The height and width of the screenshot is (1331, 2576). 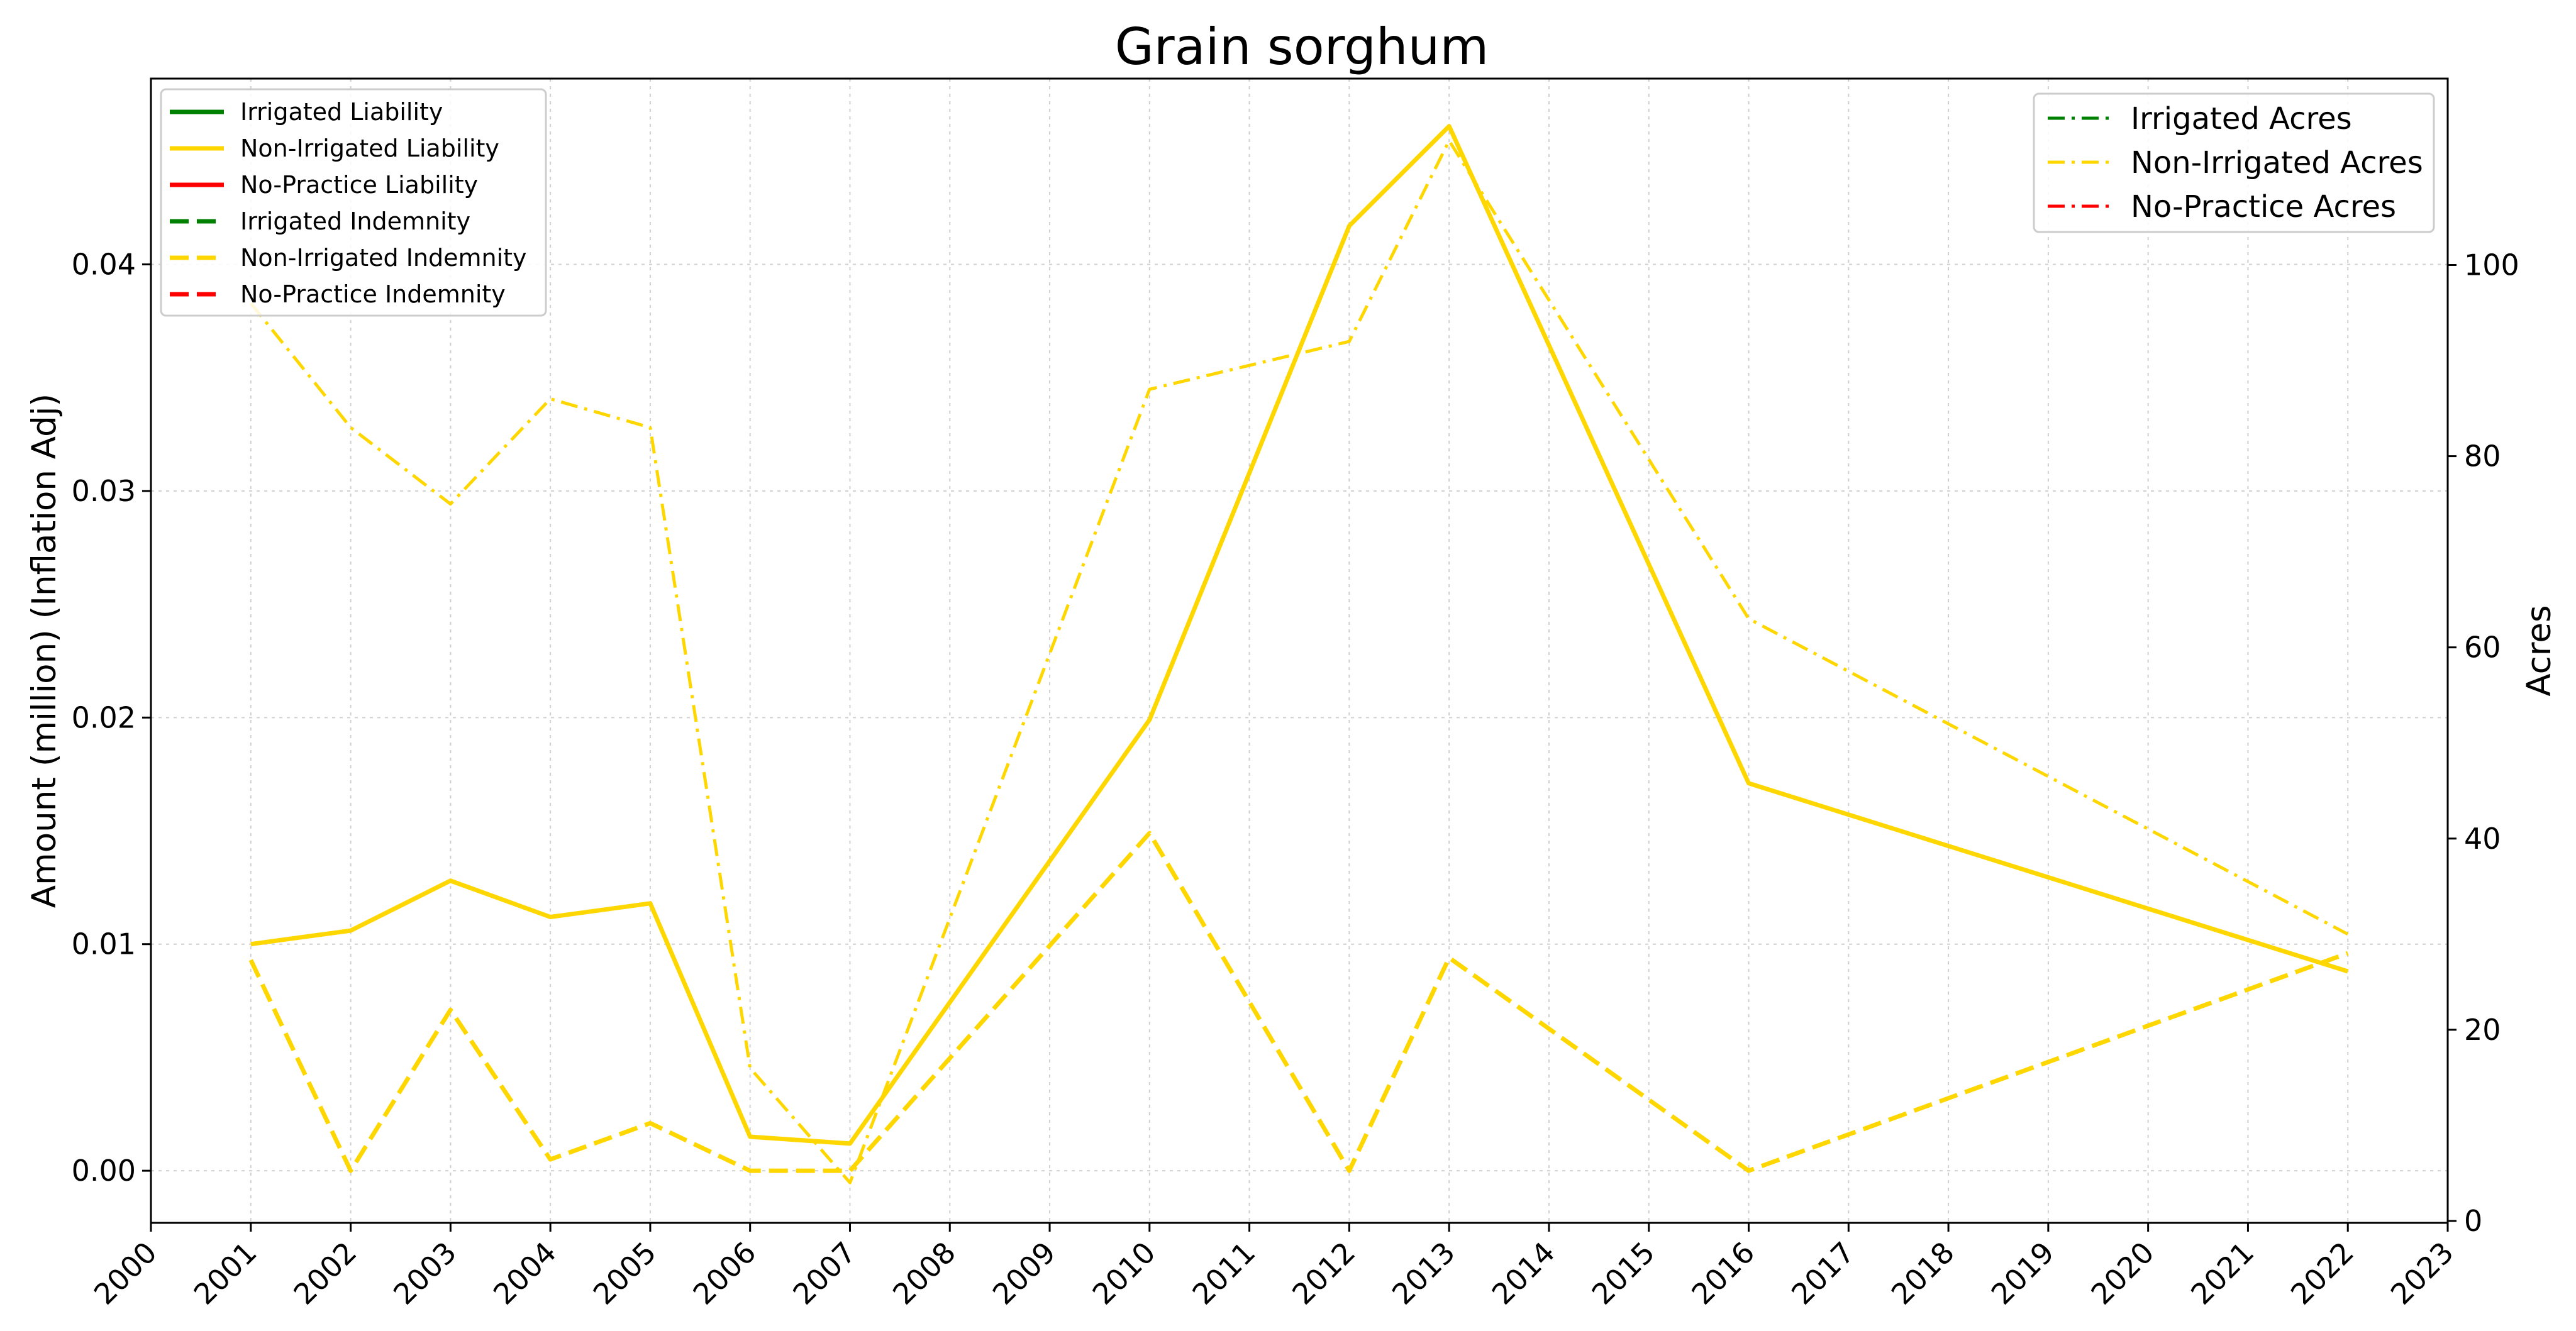 I want to click on x-tick-label: 2014, so click(x=1523, y=1273).